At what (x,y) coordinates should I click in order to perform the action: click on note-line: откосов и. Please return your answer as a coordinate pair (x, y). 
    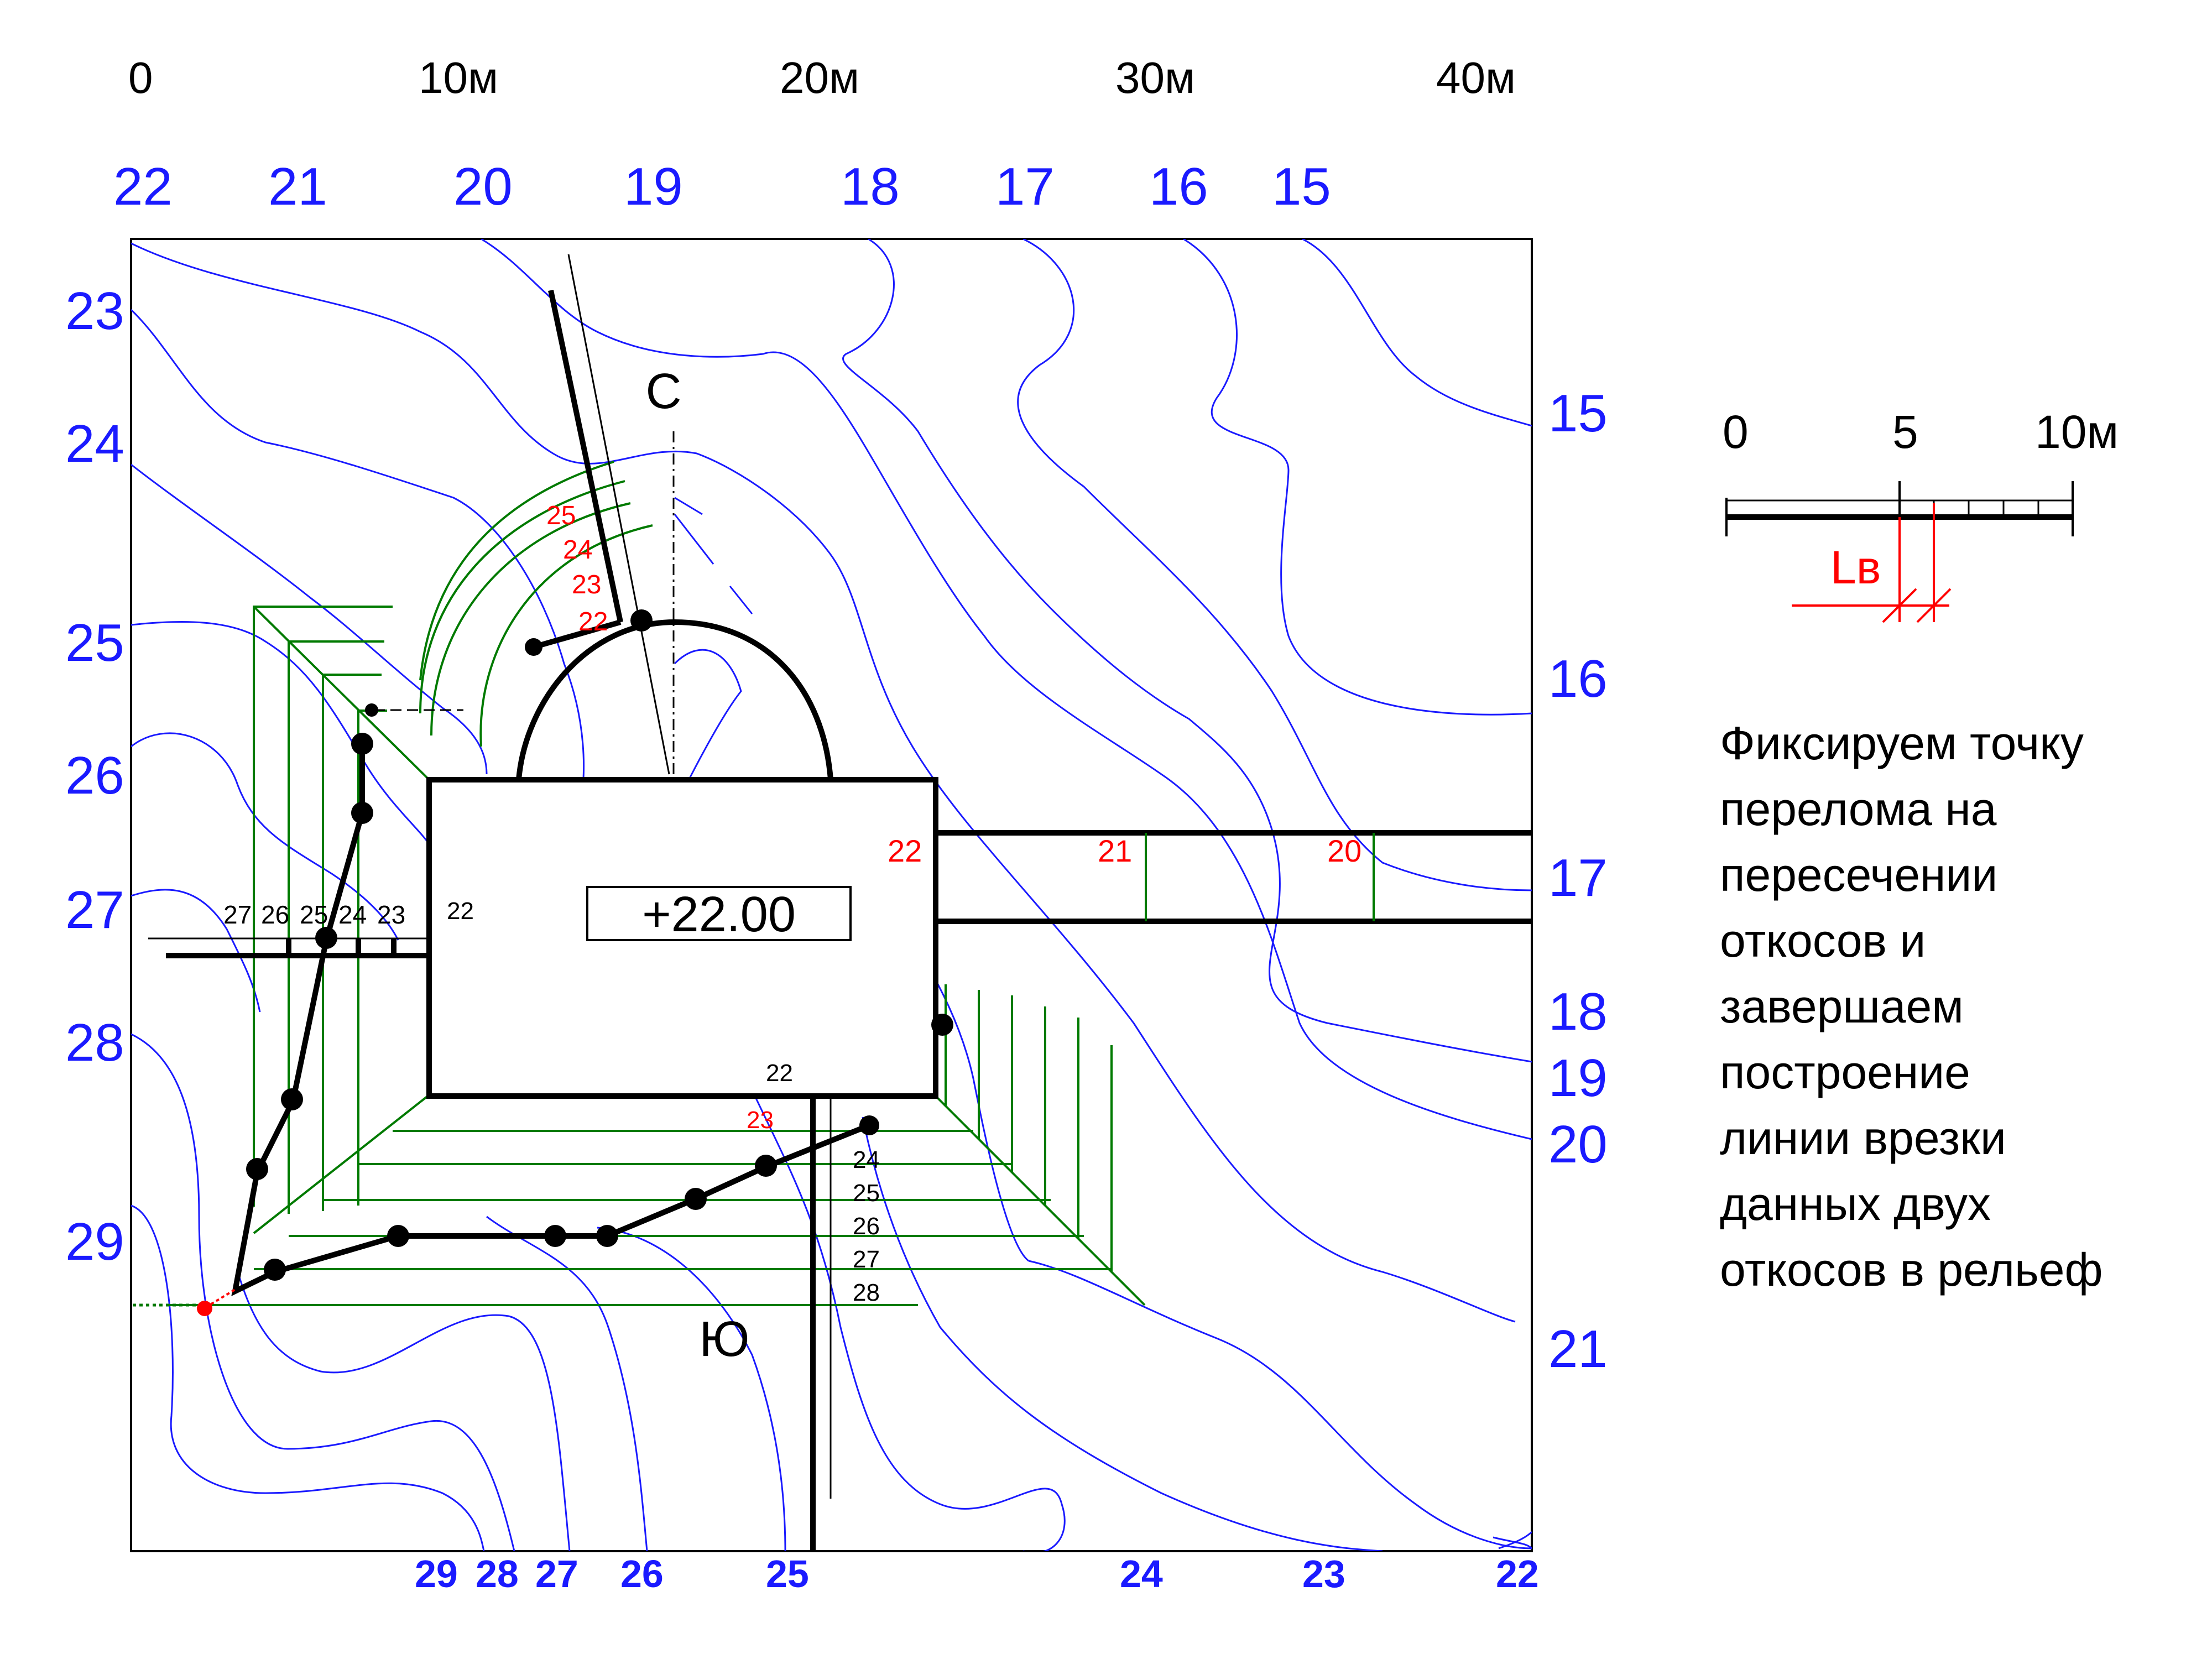
    Looking at the image, I should click on (1823, 941).